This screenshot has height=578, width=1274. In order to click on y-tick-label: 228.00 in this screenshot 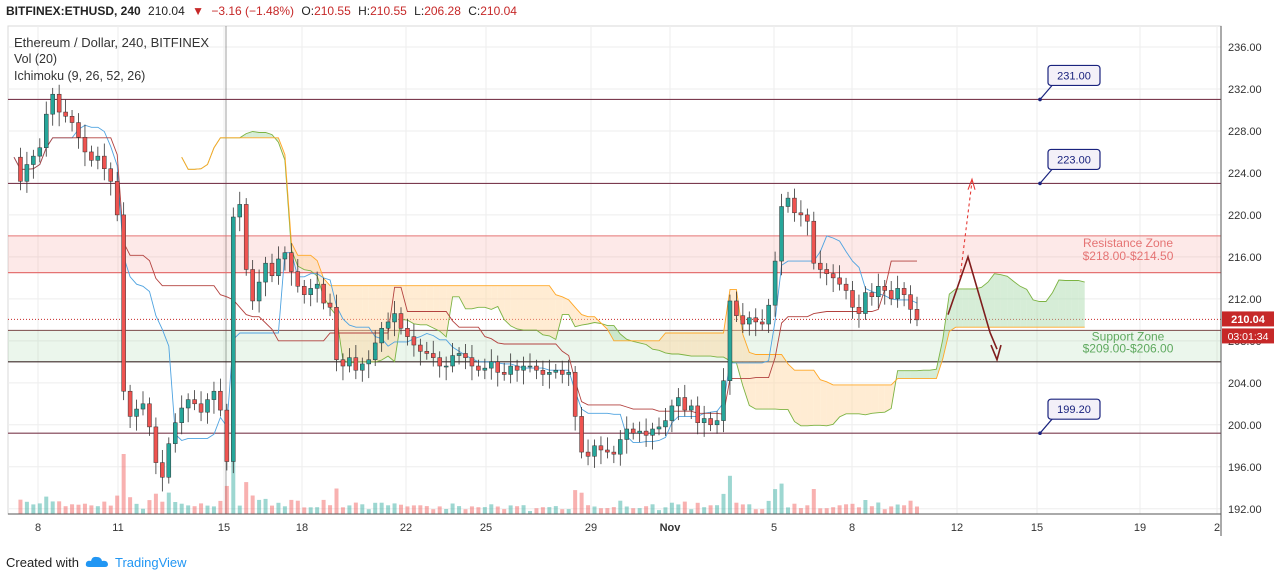, I will do `click(1245, 132)`.